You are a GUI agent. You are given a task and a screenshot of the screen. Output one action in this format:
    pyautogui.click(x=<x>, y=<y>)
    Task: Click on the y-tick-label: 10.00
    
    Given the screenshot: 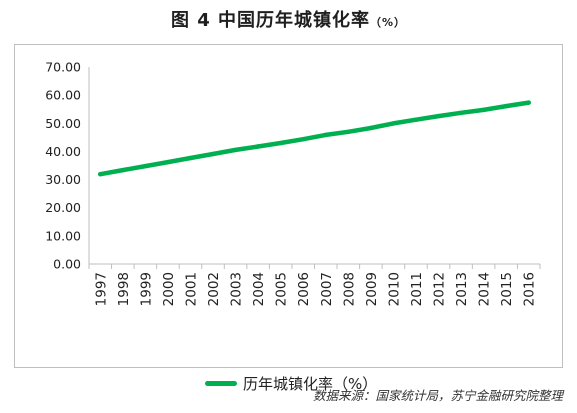 What is the action you would take?
    pyautogui.click(x=63, y=235)
    